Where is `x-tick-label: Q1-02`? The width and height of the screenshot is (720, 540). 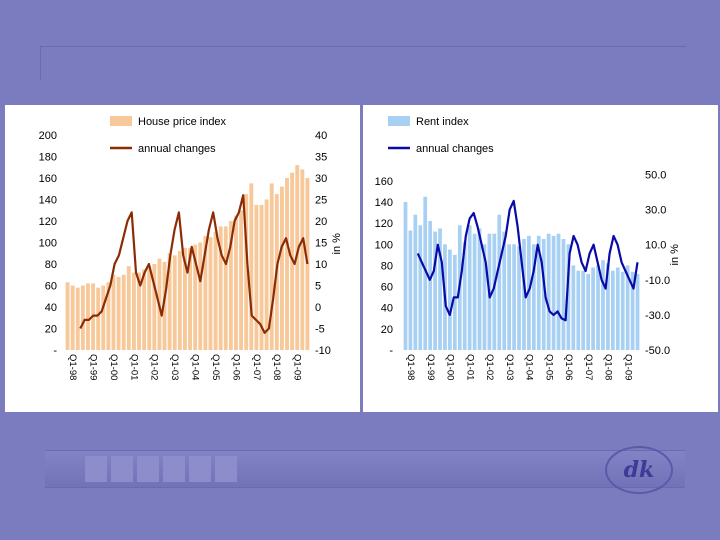
x-tick-label: Q1-02 is located at coordinates (489, 367).